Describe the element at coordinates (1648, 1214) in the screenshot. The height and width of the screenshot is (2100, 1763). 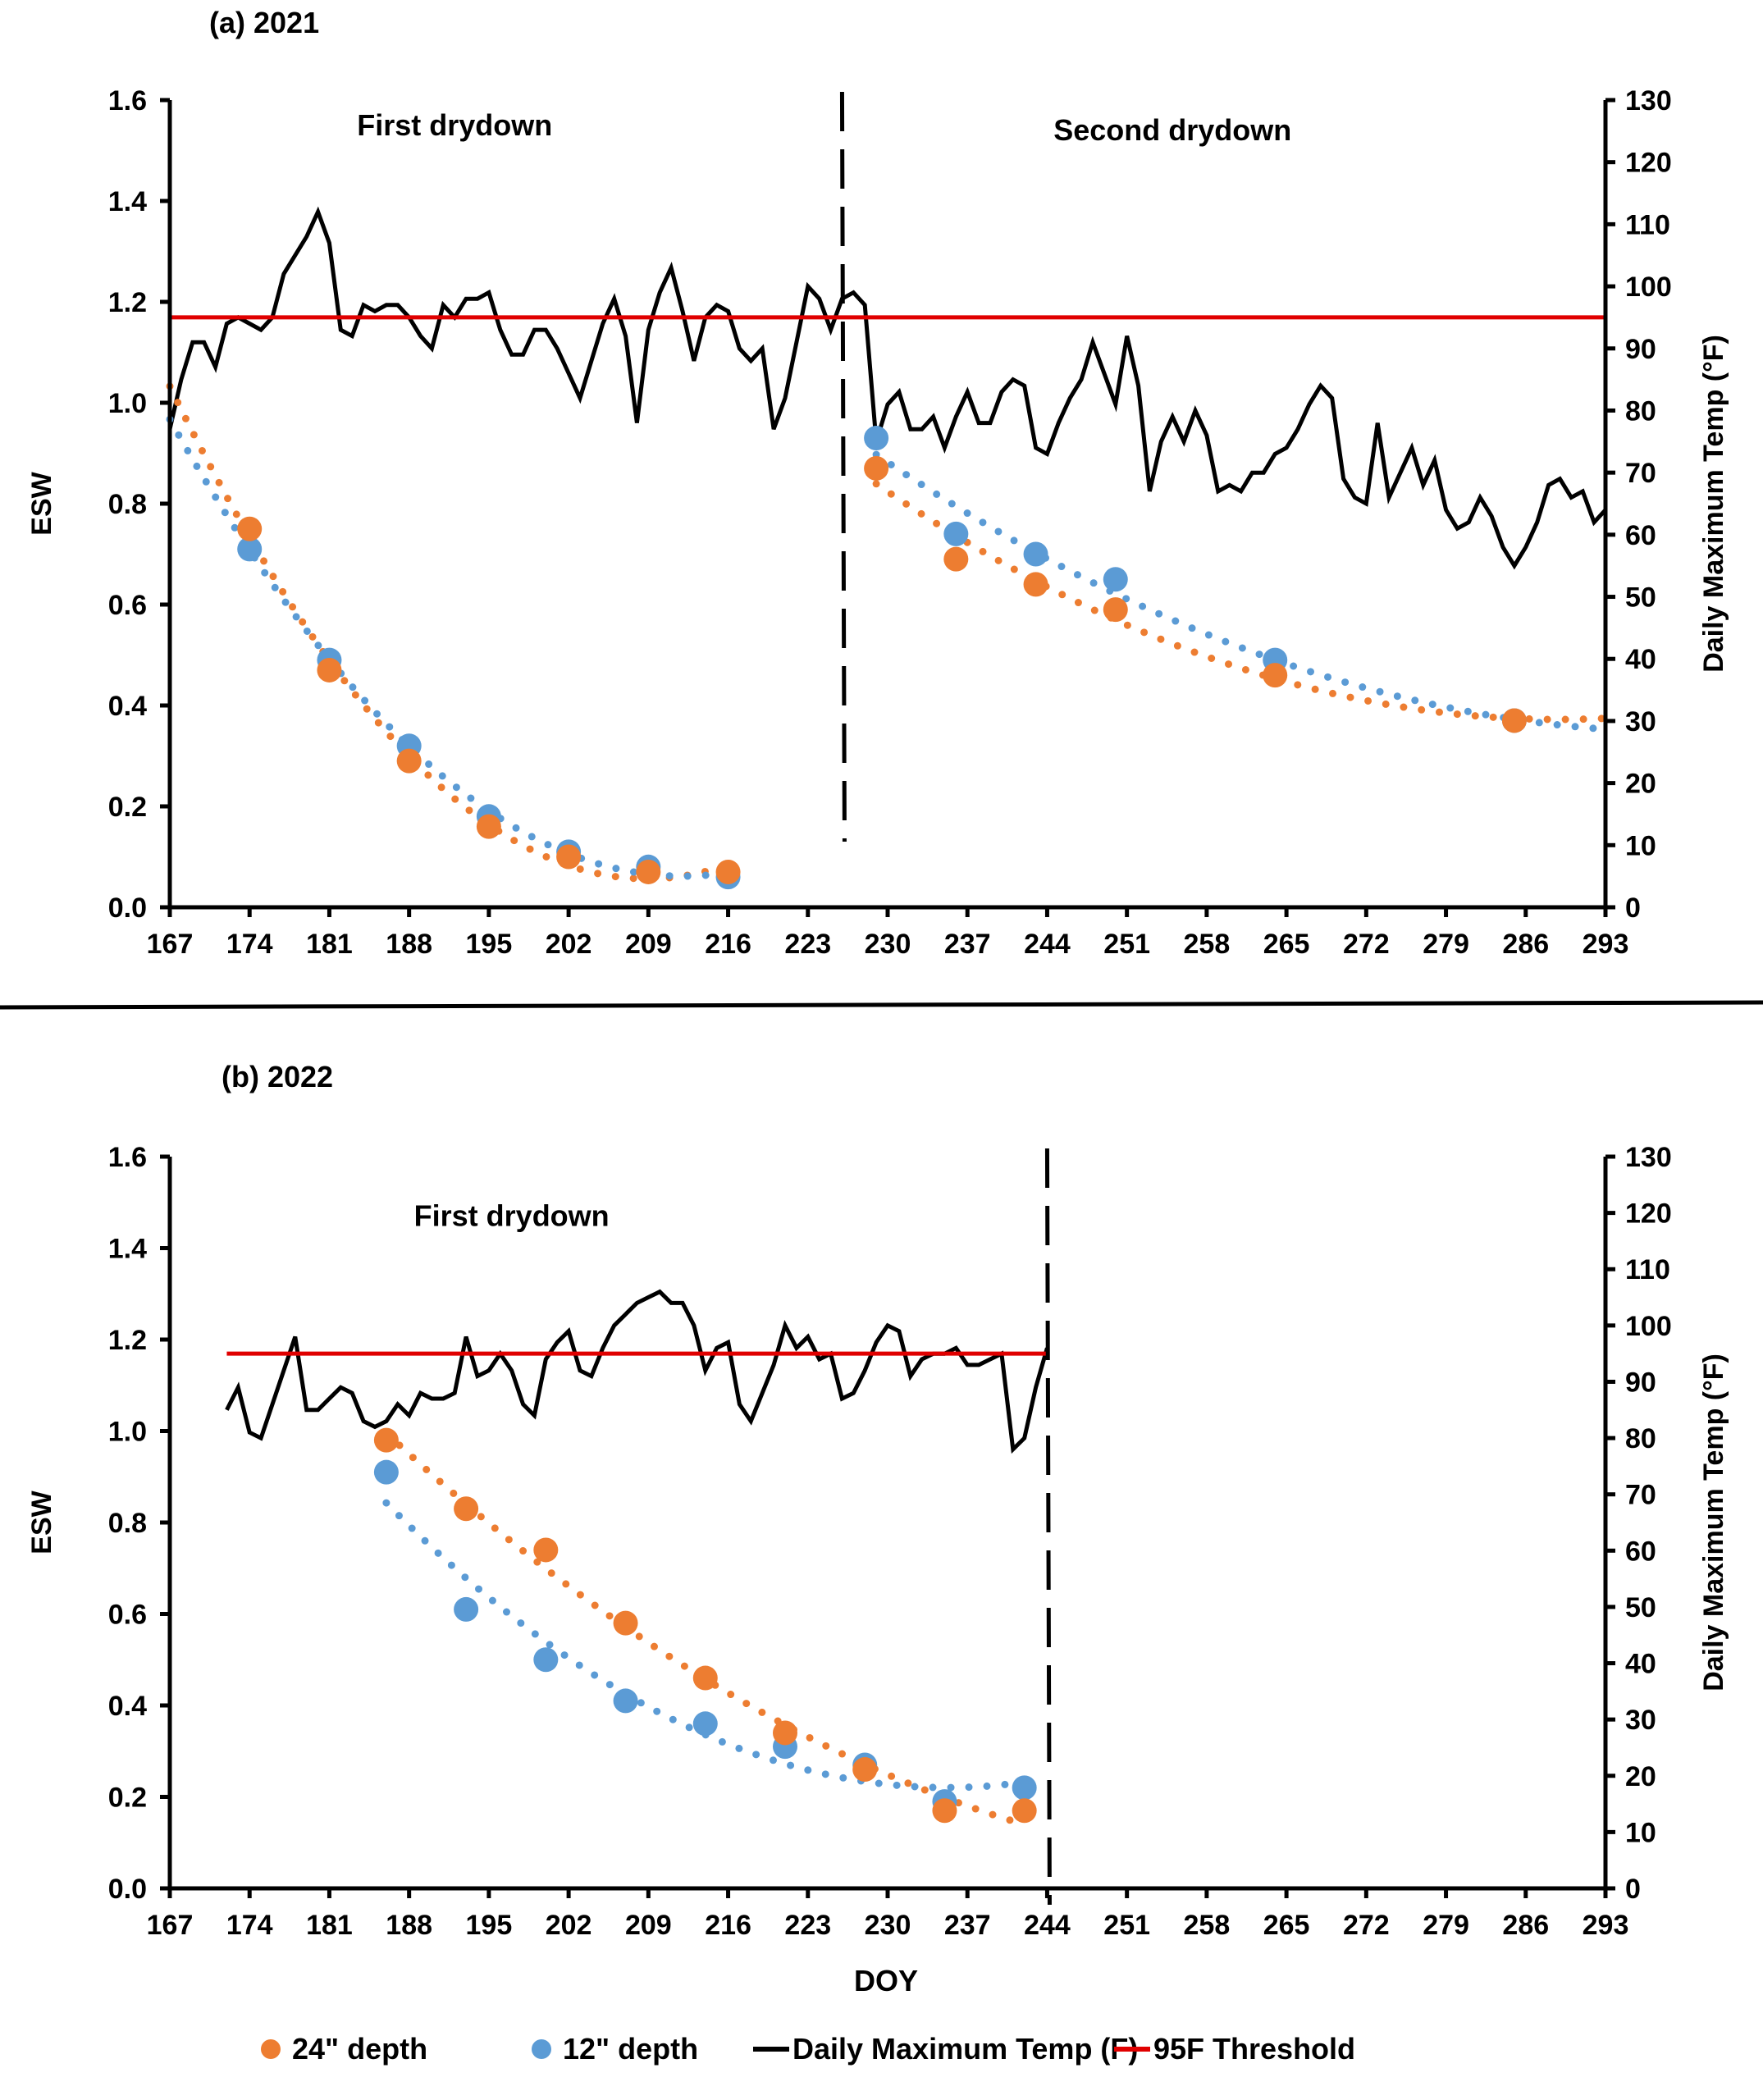
I see `y2-tick-label: 120` at that location.